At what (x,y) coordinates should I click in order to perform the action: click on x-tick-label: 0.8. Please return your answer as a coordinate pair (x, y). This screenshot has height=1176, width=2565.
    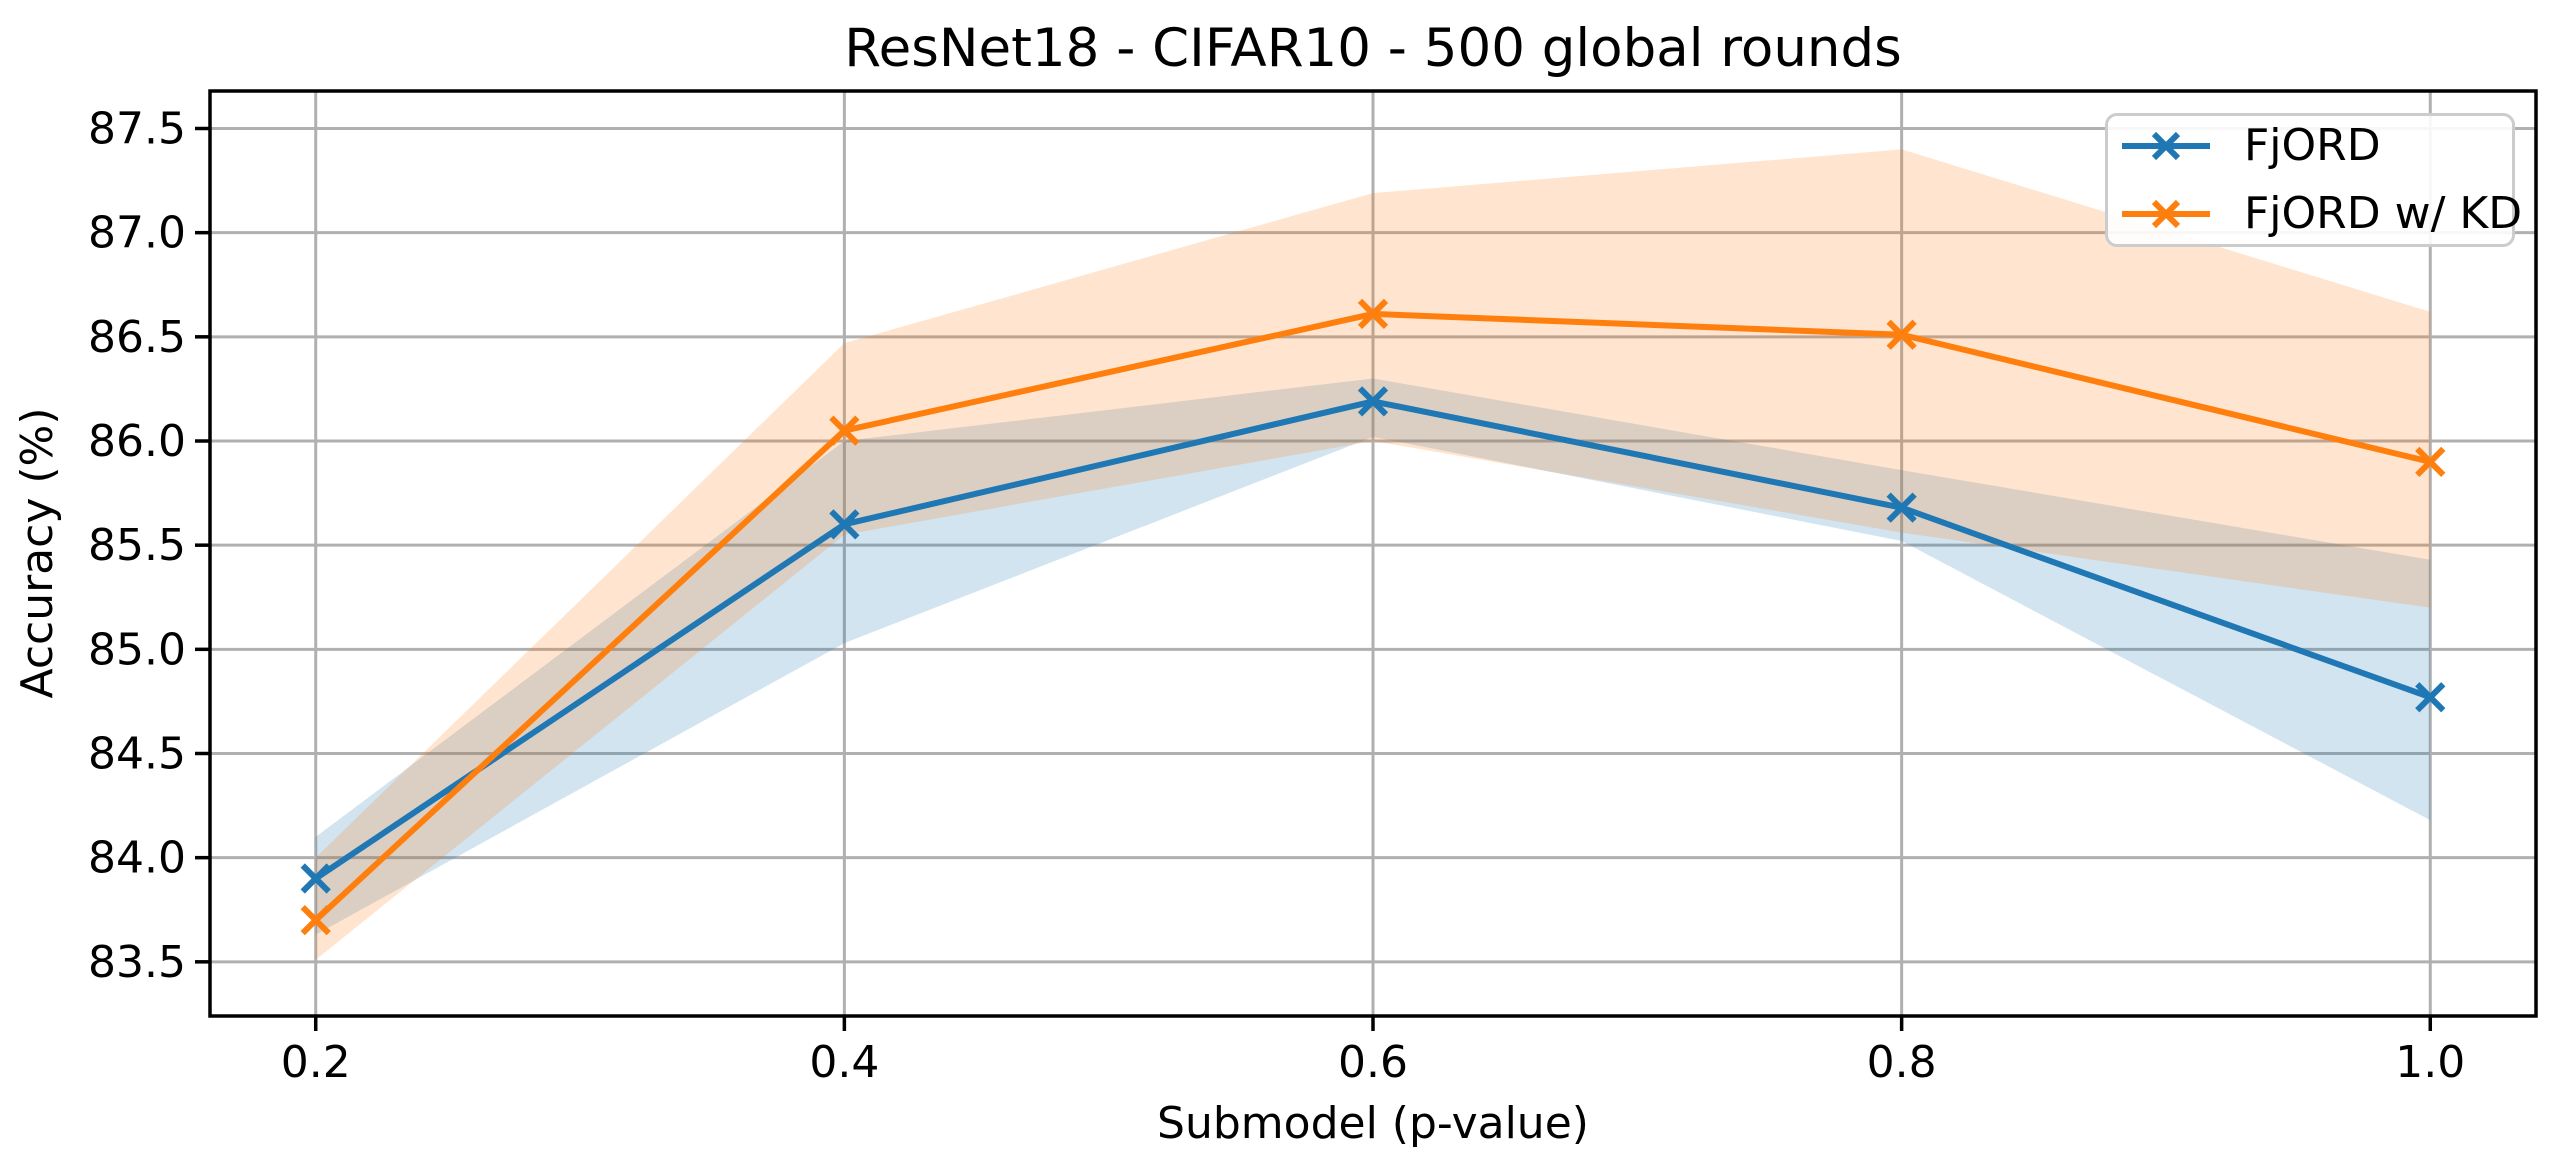
    Looking at the image, I should click on (1902, 1062).